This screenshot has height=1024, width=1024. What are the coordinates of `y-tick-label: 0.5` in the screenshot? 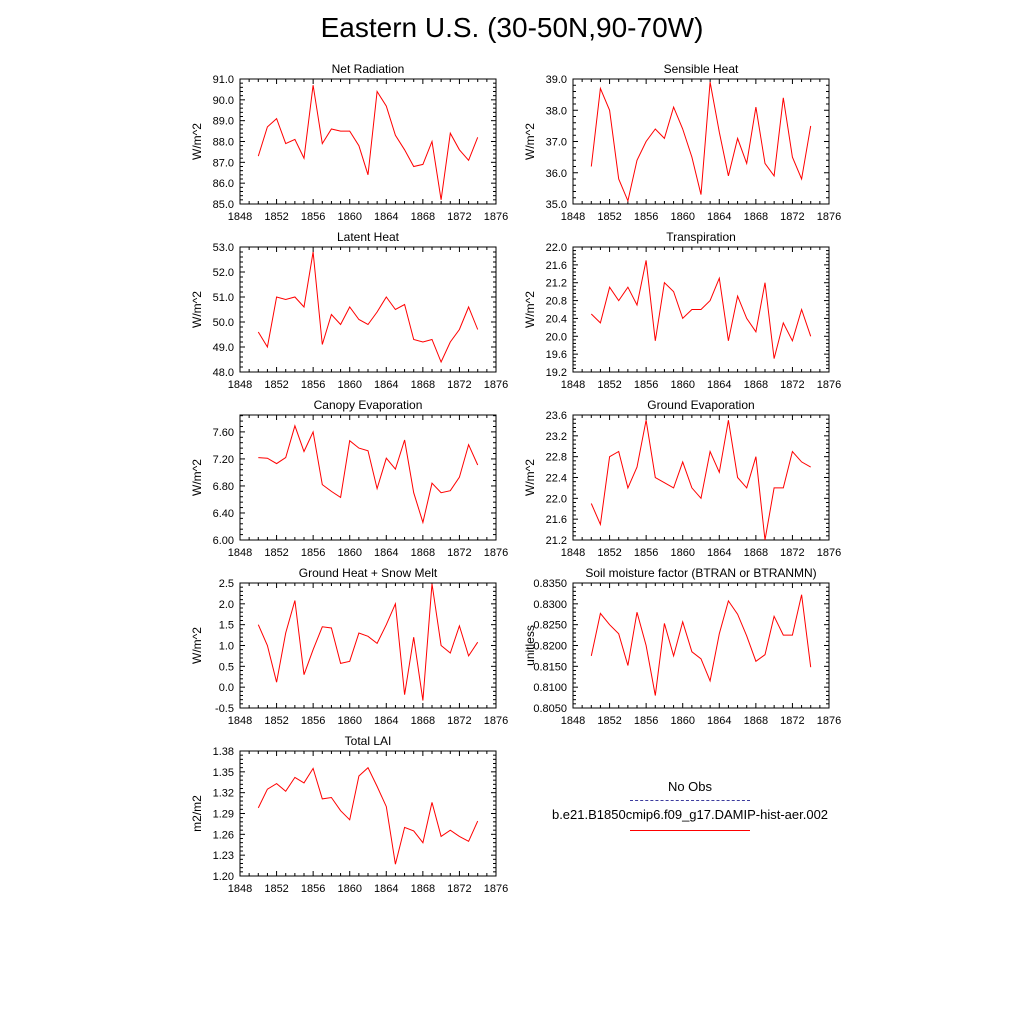 It's located at (226, 667).